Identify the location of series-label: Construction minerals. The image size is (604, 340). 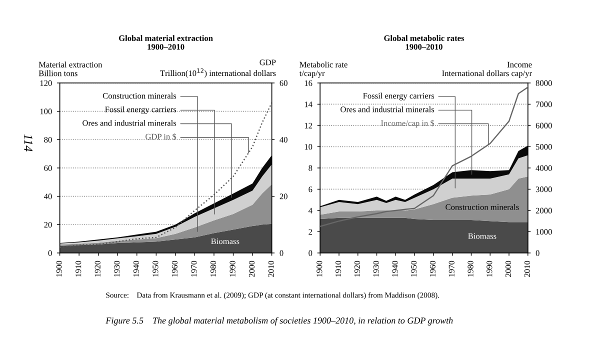
(482, 207).